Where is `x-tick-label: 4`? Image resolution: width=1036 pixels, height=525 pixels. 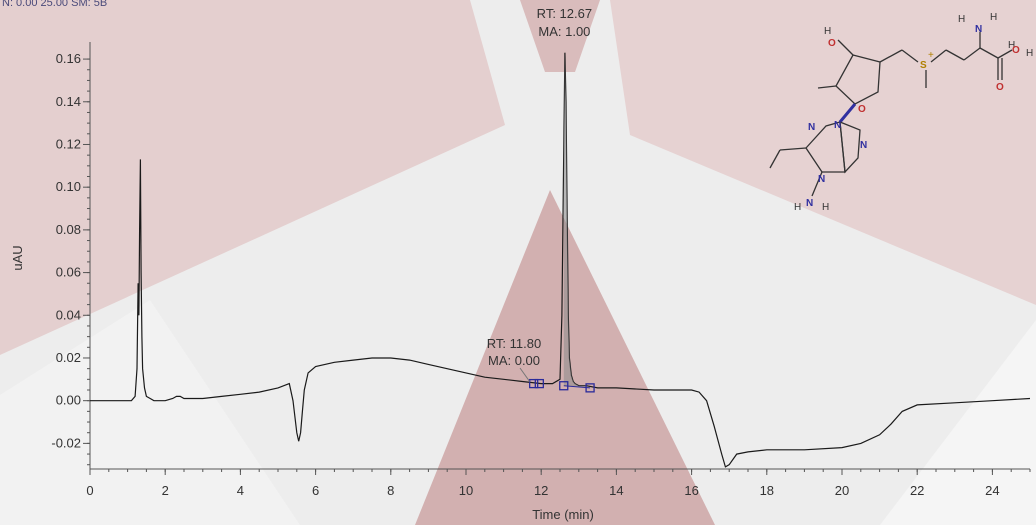 x-tick-label: 4 is located at coordinates (240, 490).